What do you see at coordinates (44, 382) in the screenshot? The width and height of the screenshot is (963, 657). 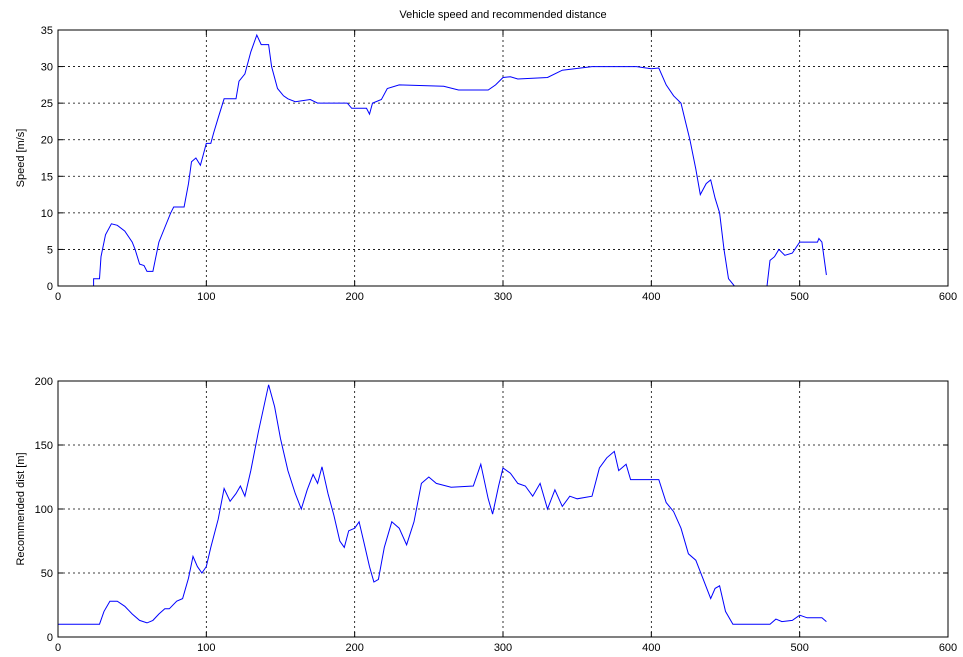 I see `y-tick-label: 200` at bounding box center [44, 382].